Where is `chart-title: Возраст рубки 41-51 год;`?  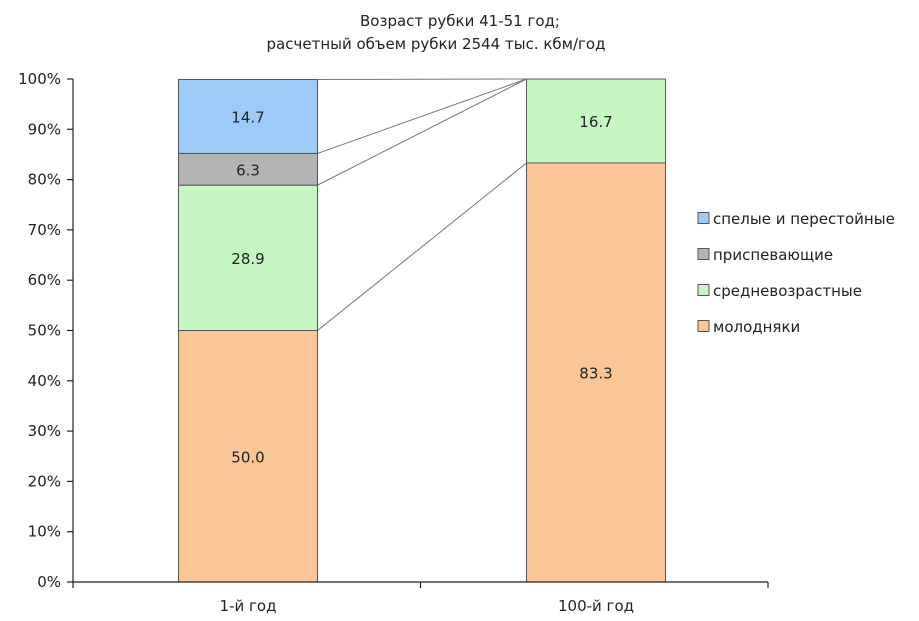 chart-title: Возраст рубки 41-51 год; is located at coordinates (460, 21).